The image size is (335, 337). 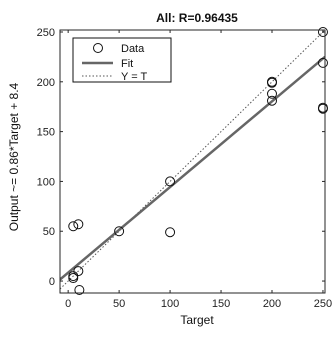 What do you see at coordinates (272, 304) in the screenshot?
I see `x-tick-label: 200` at bounding box center [272, 304].